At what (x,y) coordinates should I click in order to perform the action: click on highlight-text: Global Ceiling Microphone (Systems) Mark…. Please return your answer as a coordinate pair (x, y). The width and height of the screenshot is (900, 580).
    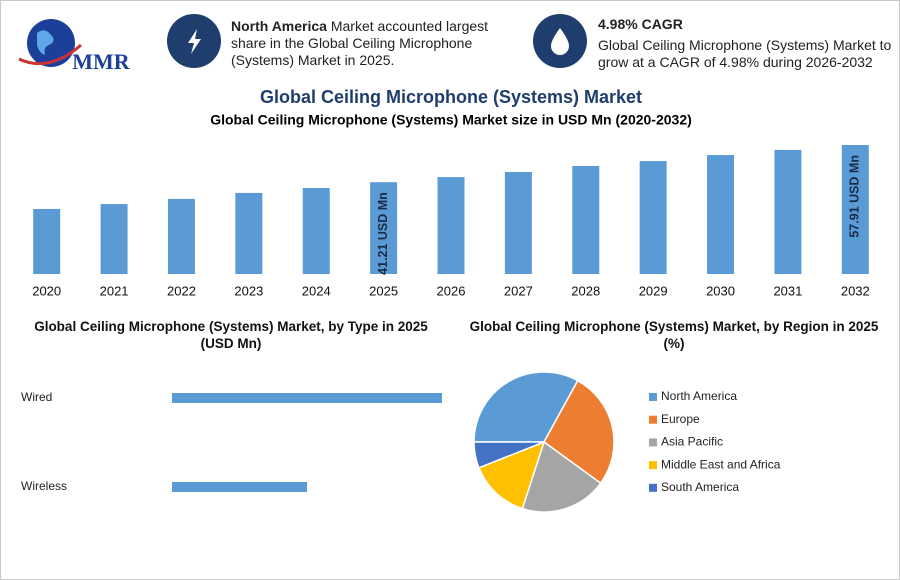
    Looking at the image, I should click on (745, 53).